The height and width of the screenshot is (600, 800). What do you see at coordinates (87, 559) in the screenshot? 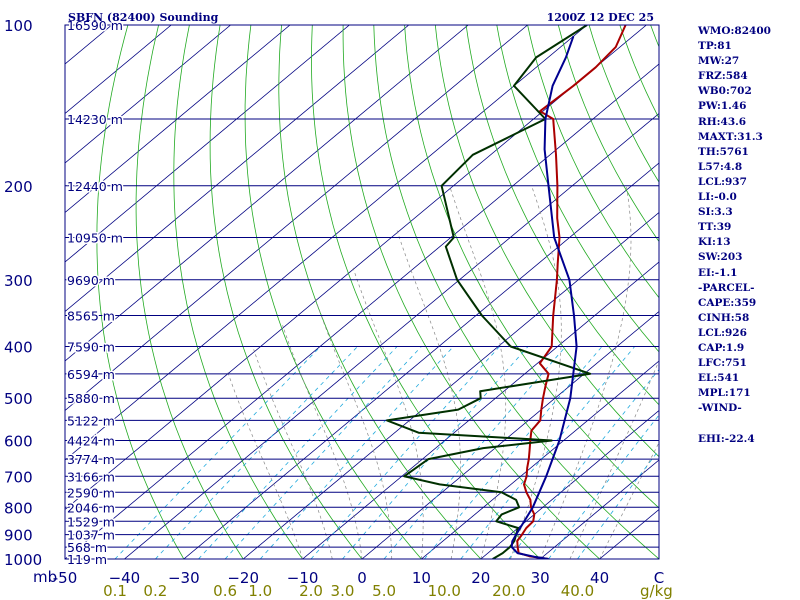
I see `height-label: 119 m` at bounding box center [87, 559].